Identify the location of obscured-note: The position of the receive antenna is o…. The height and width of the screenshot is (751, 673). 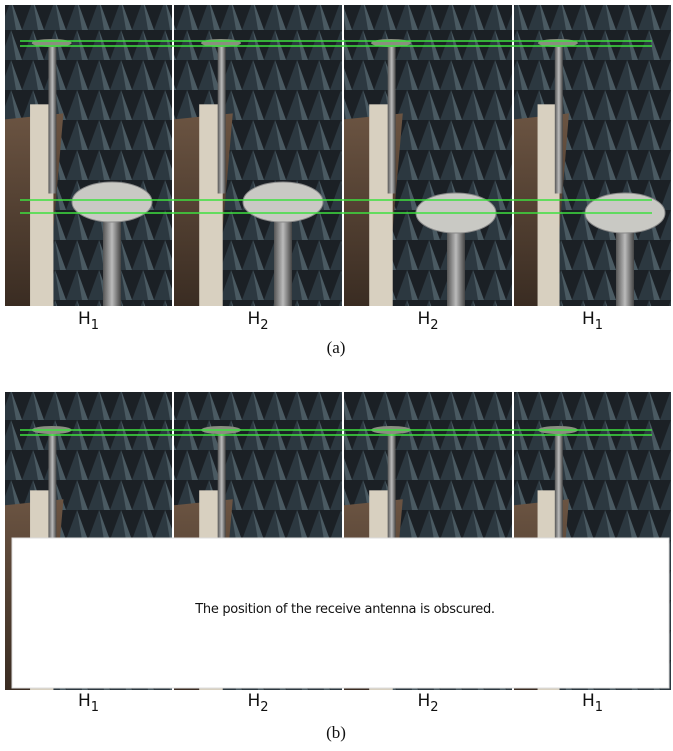
(344, 609).